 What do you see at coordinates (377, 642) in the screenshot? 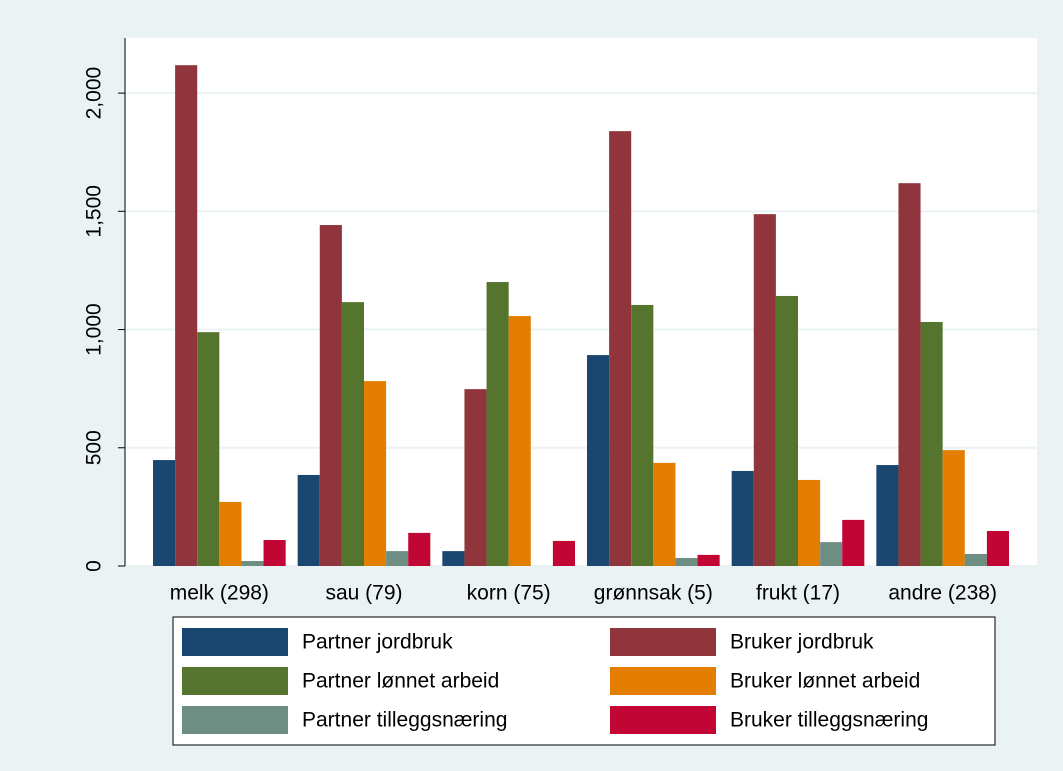
I see `legend-label: Partner jordbruk` at bounding box center [377, 642].